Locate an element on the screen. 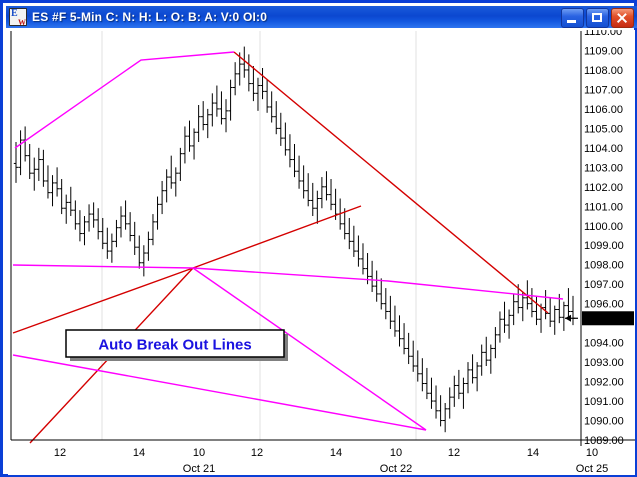 This screenshot has width=637, height=477. callout-label: Auto Break Out Lines is located at coordinates (174, 345).